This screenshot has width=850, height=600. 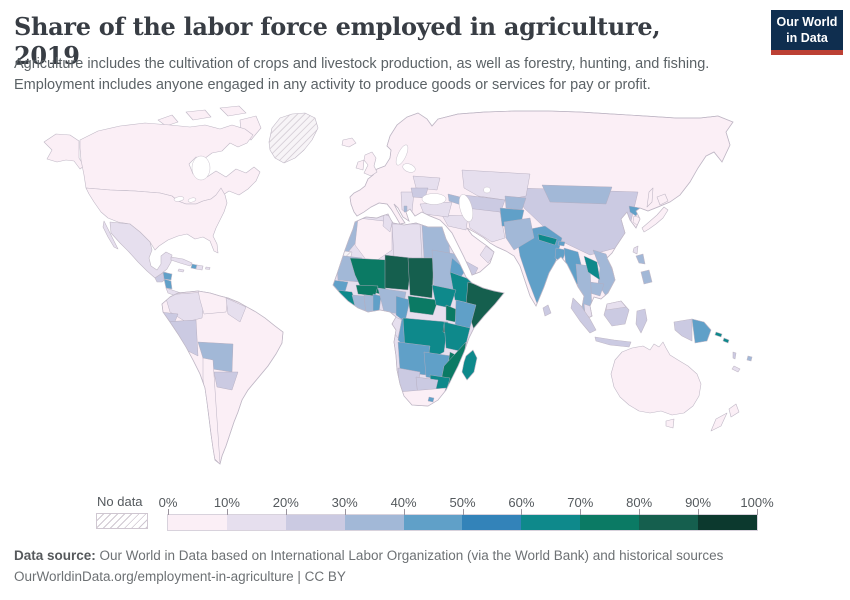 What do you see at coordinates (734, 355) in the screenshot?
I see `region-vanuatu` at bounding box center [734, 355].